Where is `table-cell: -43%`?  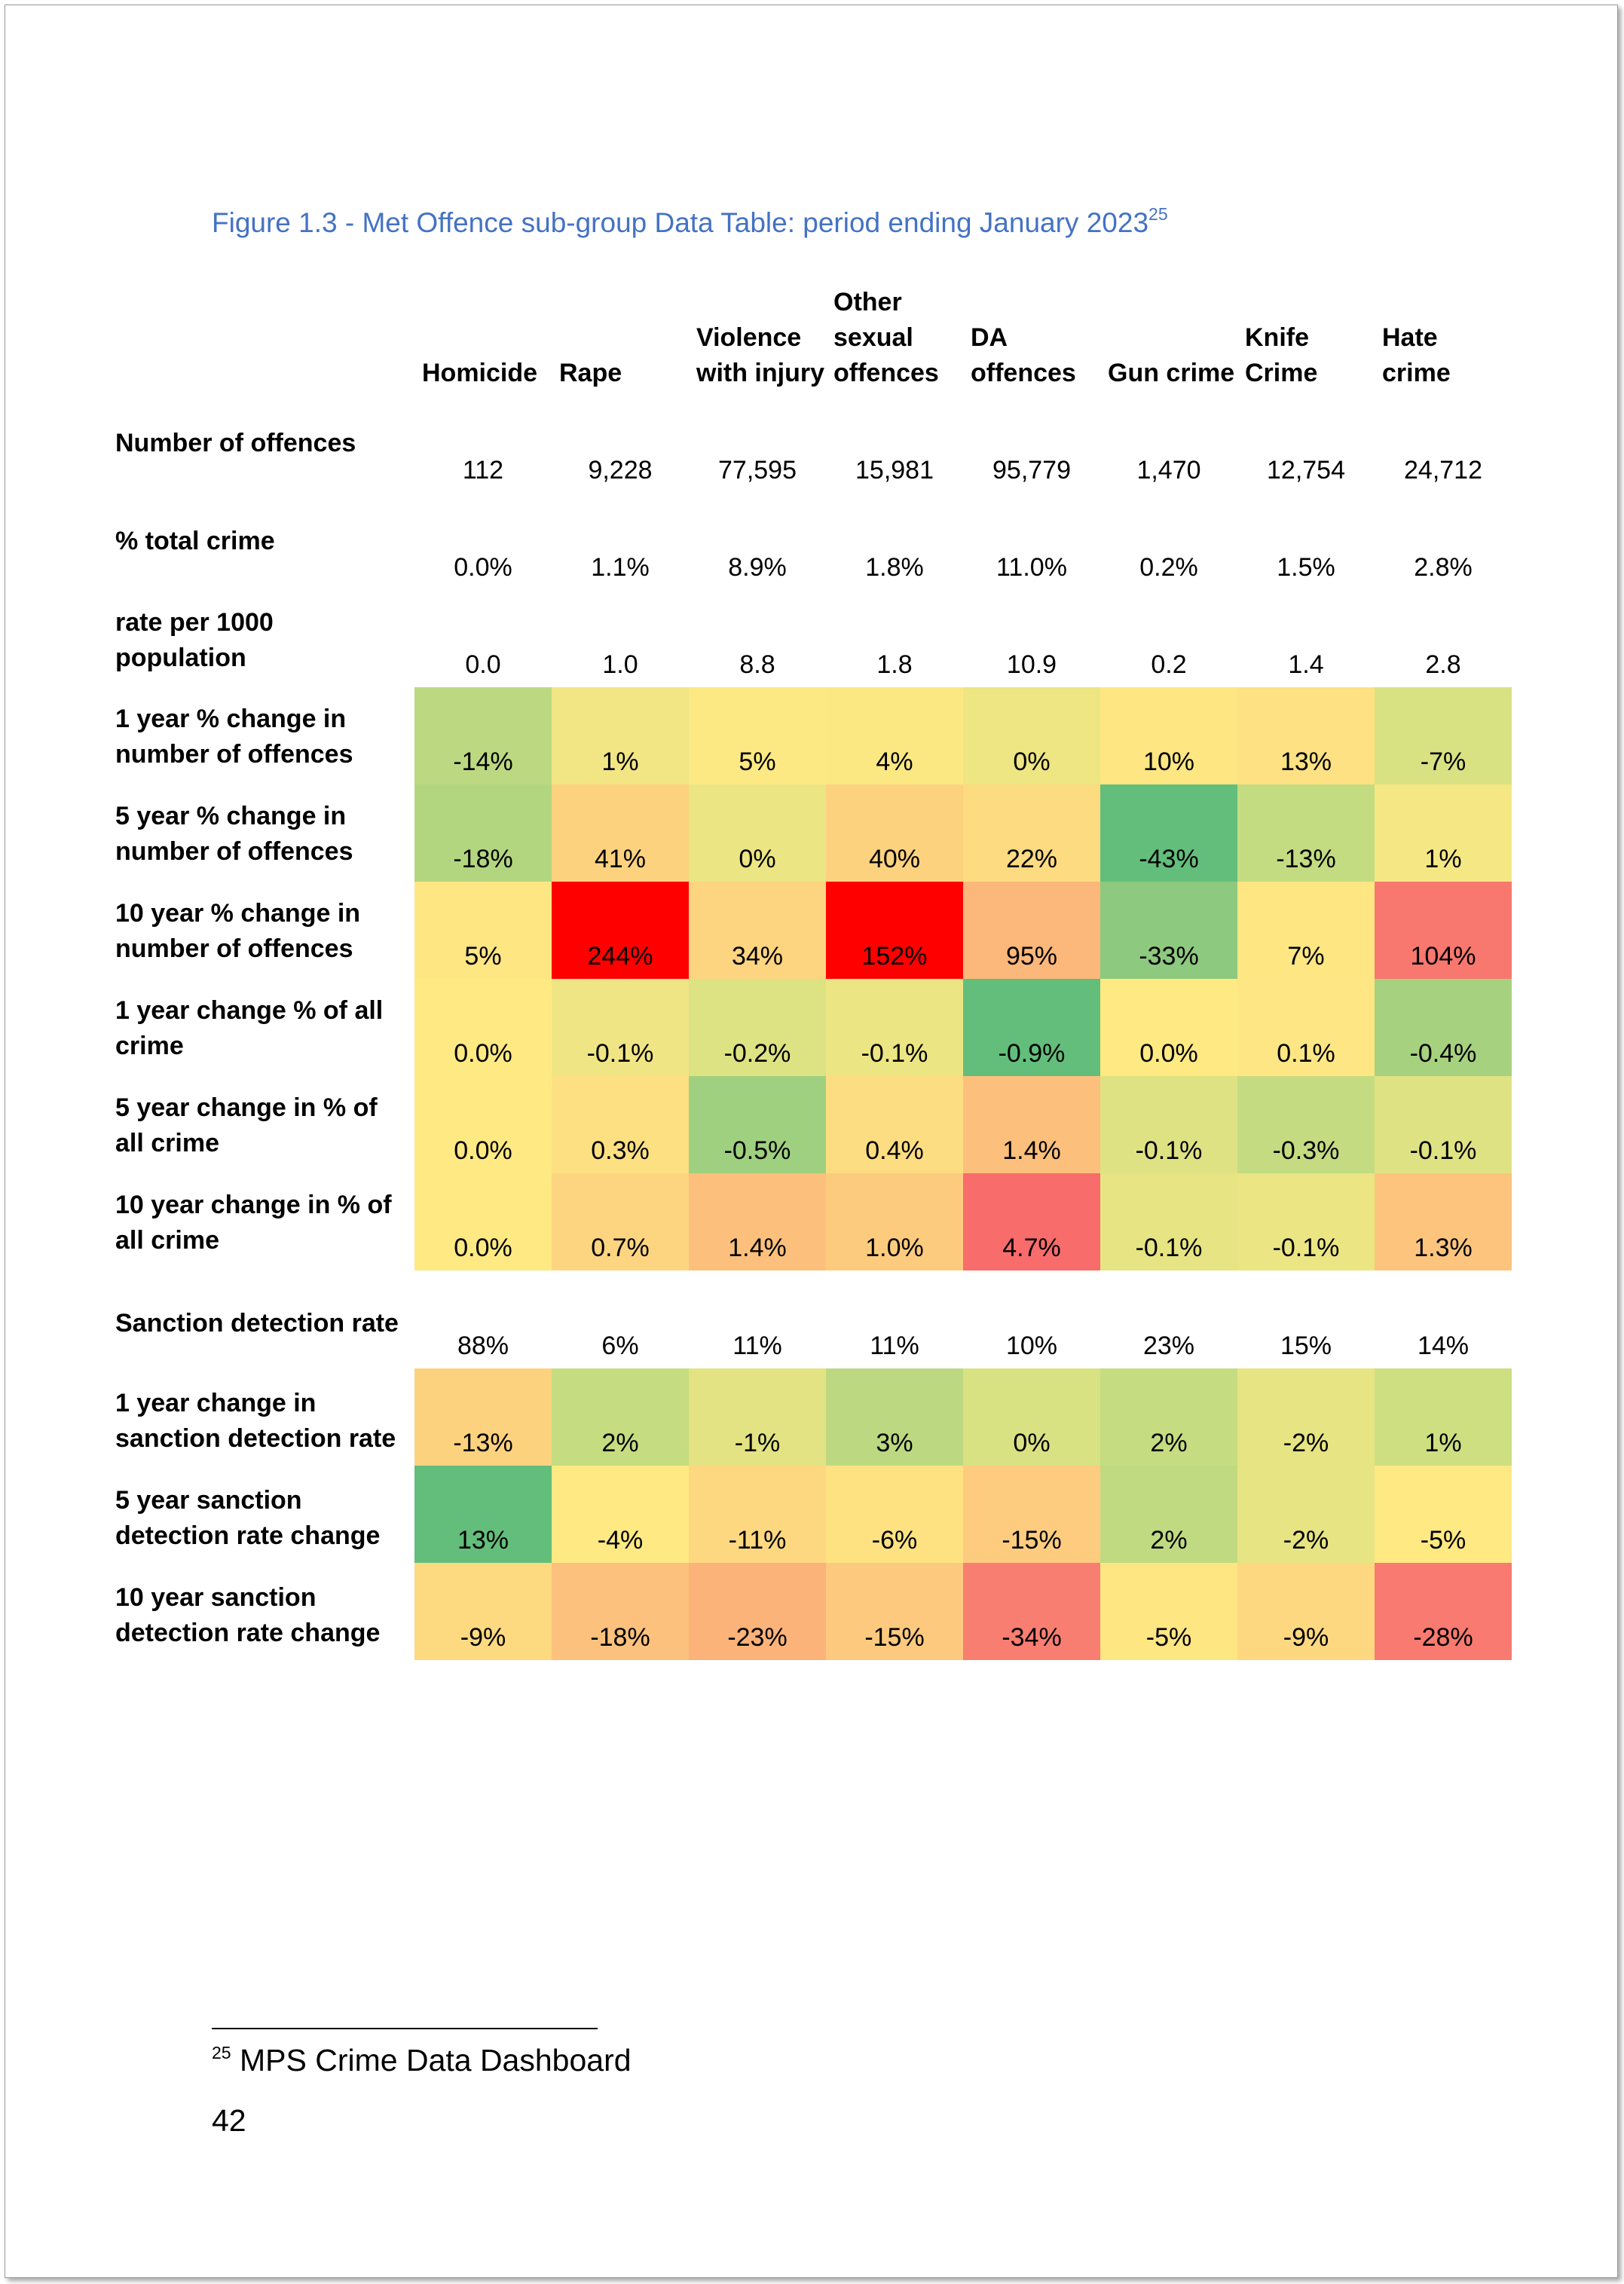 table-cell: -43% is located at coordinates (1168, 833).